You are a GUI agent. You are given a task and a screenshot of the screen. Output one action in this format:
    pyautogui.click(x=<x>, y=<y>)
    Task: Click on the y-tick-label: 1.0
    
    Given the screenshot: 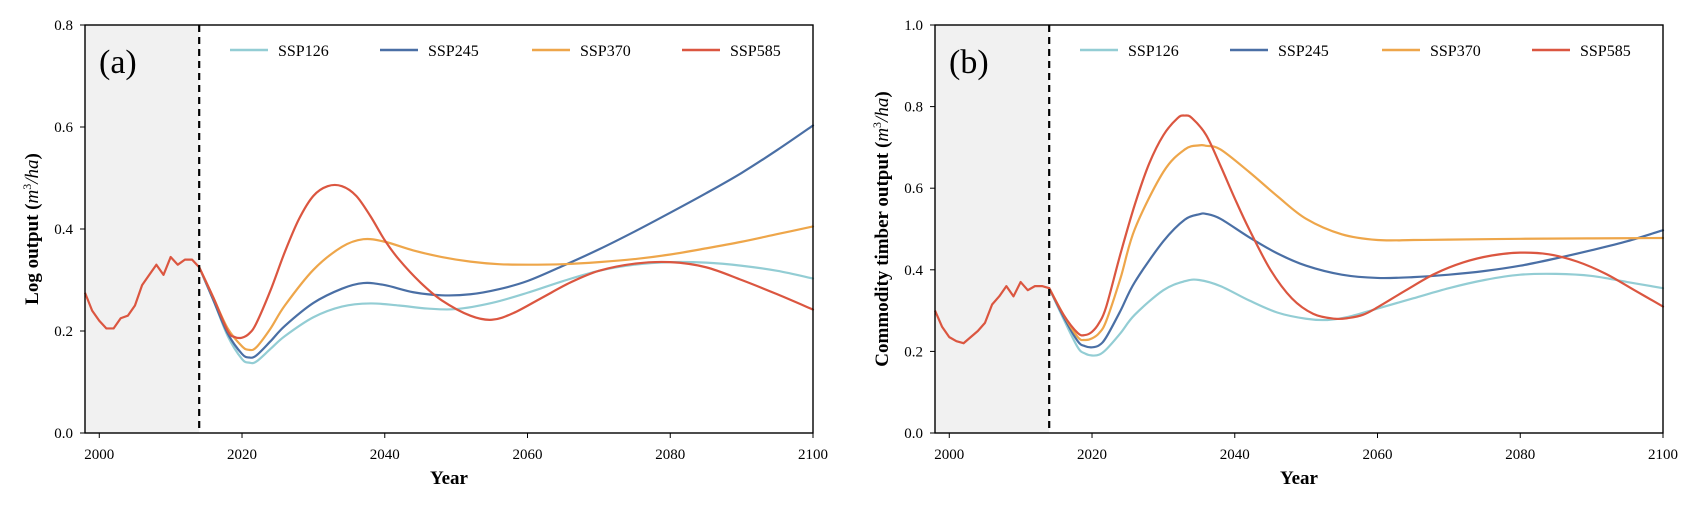 What is the action you would take?
    pyautogui.click(x=913, y=26)
    